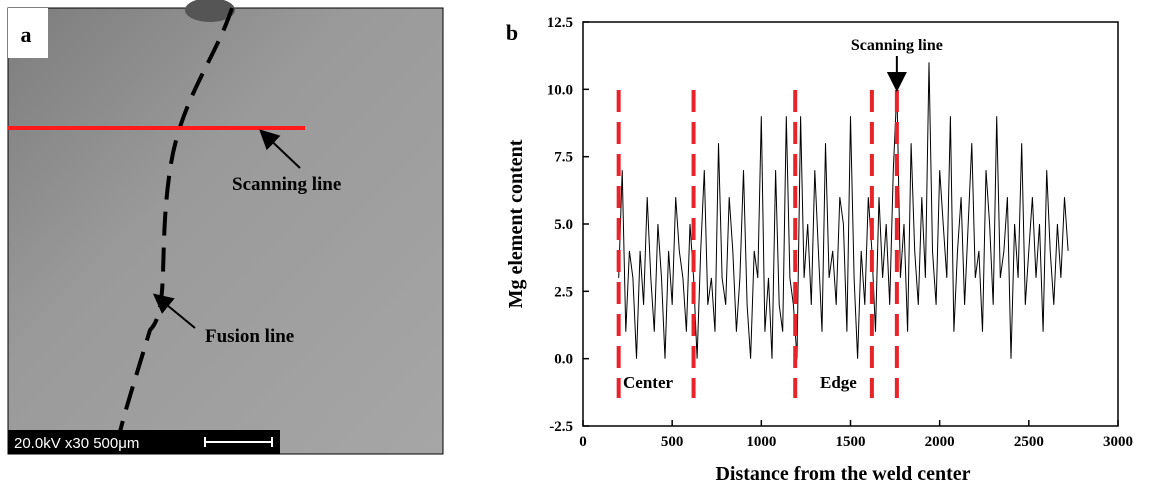  Describe the element at coordinates (563, 225) in the screenshot. I see `y-tick-label: 5.0` at that location.